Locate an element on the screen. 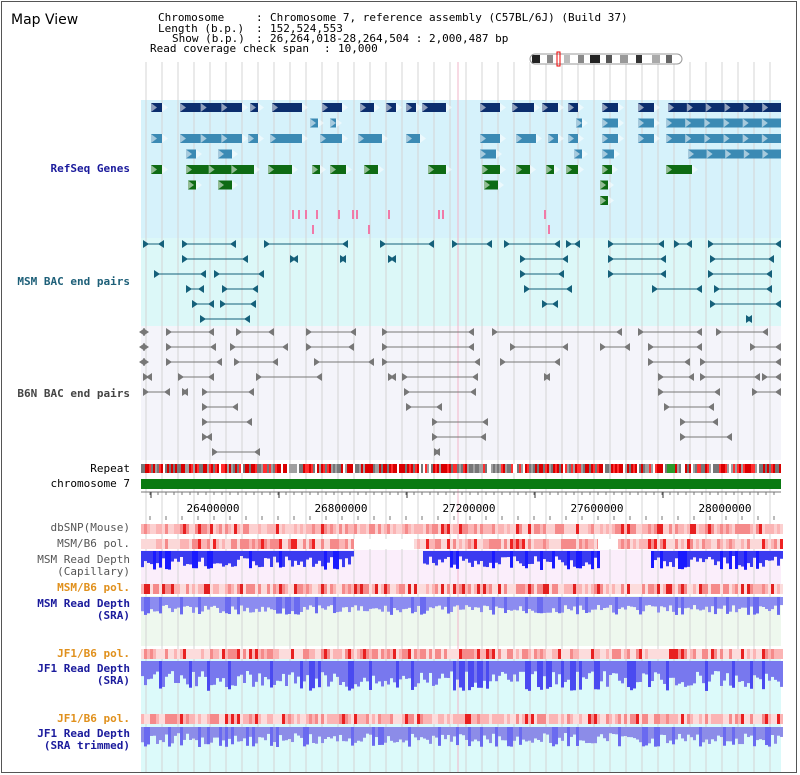  track-label-msm-bac: MSM BAC end pairs is located at coordinates (73, 281).